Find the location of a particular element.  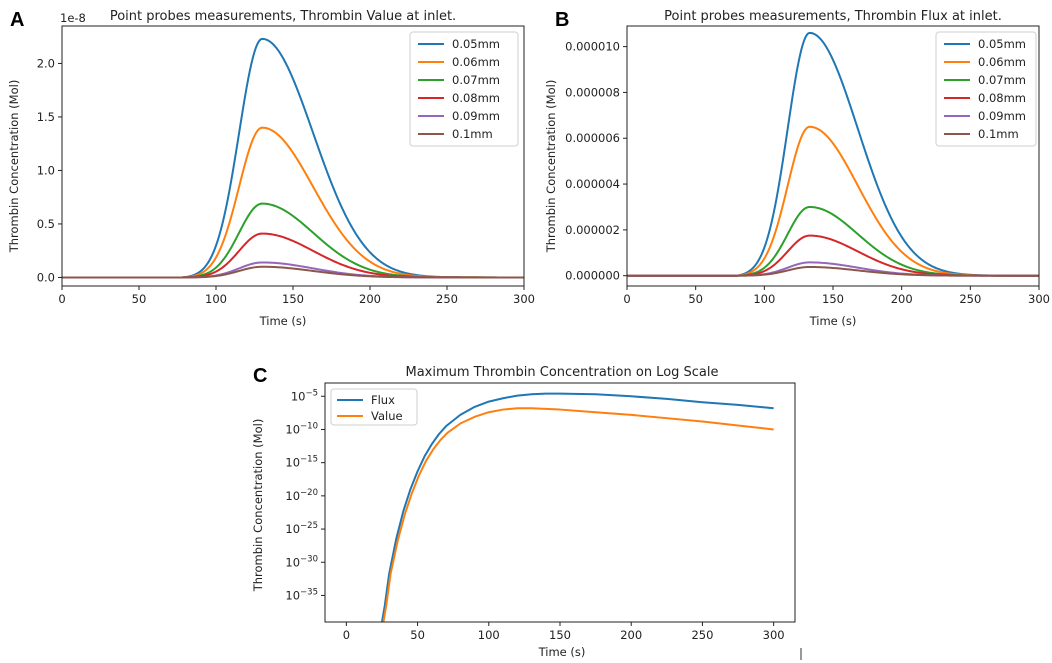

y-tick-label: 1.0 is located at coordinates (46, 170).